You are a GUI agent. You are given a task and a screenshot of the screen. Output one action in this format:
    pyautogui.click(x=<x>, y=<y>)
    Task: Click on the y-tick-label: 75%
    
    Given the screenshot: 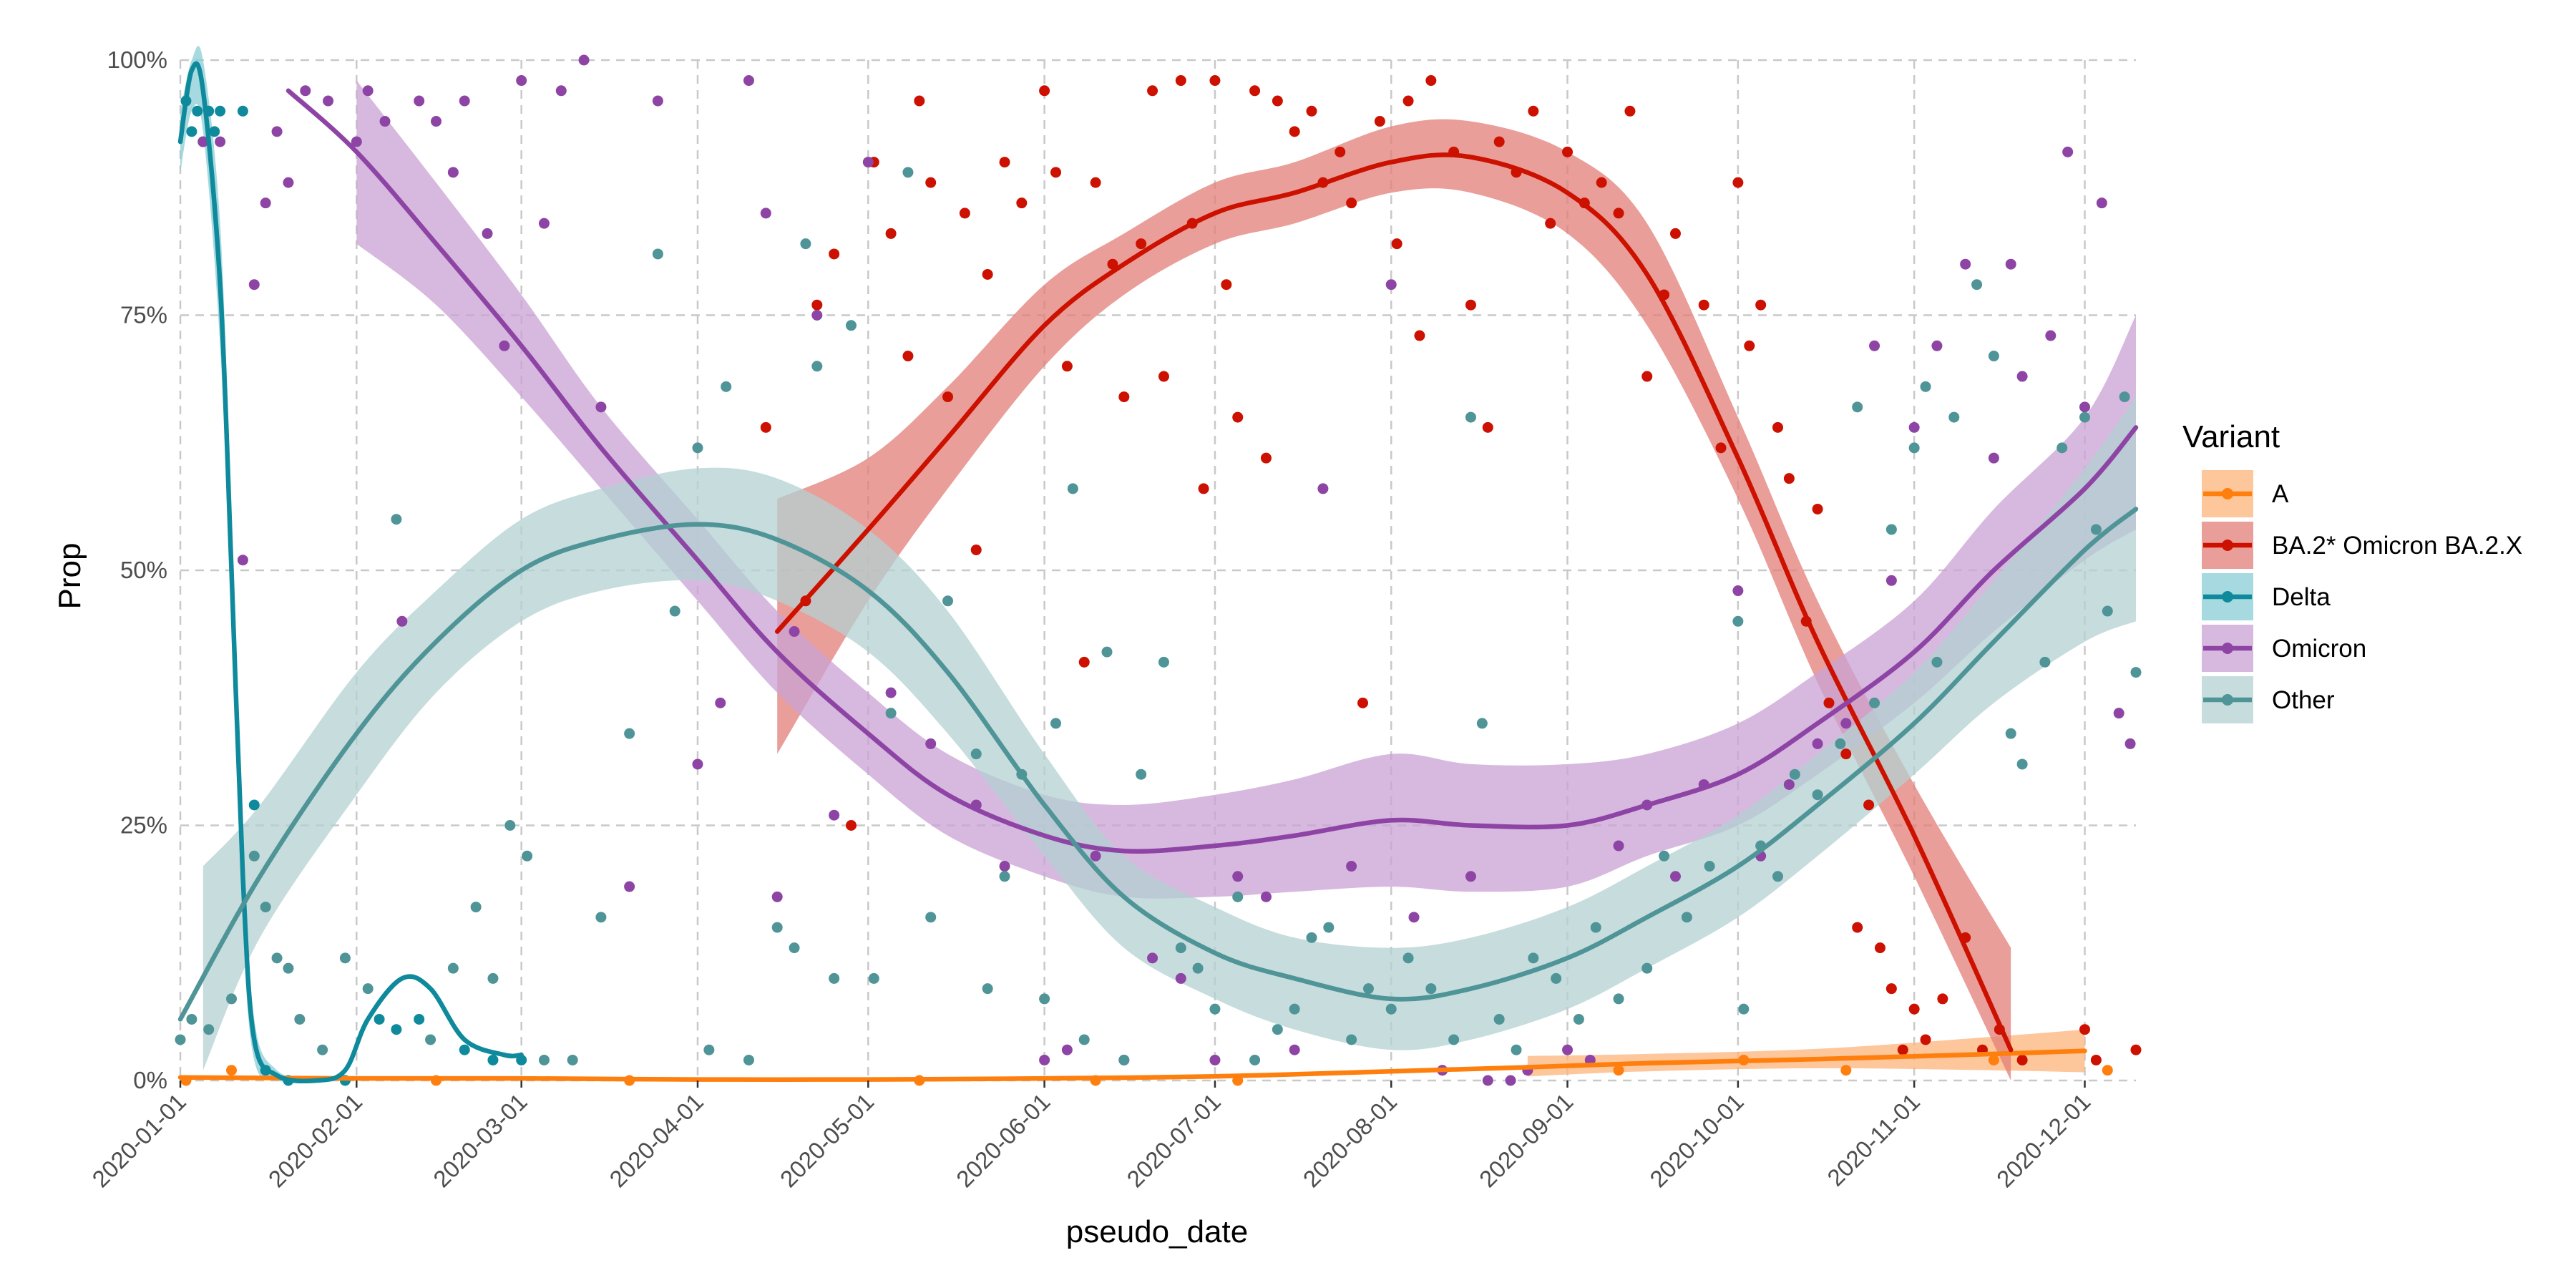 What is the action you would take?
    pyautogui.click(x=143, y=315)
    